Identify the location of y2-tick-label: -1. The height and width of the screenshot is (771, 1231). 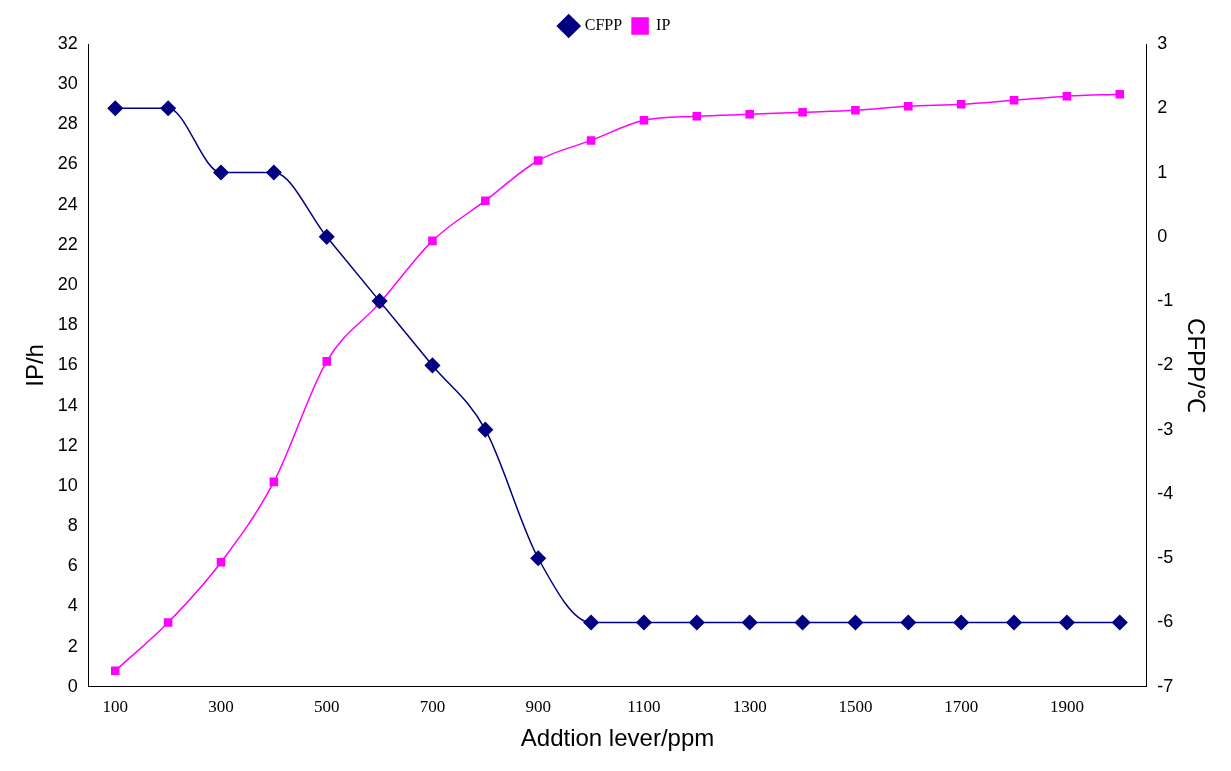
(1165, 300).